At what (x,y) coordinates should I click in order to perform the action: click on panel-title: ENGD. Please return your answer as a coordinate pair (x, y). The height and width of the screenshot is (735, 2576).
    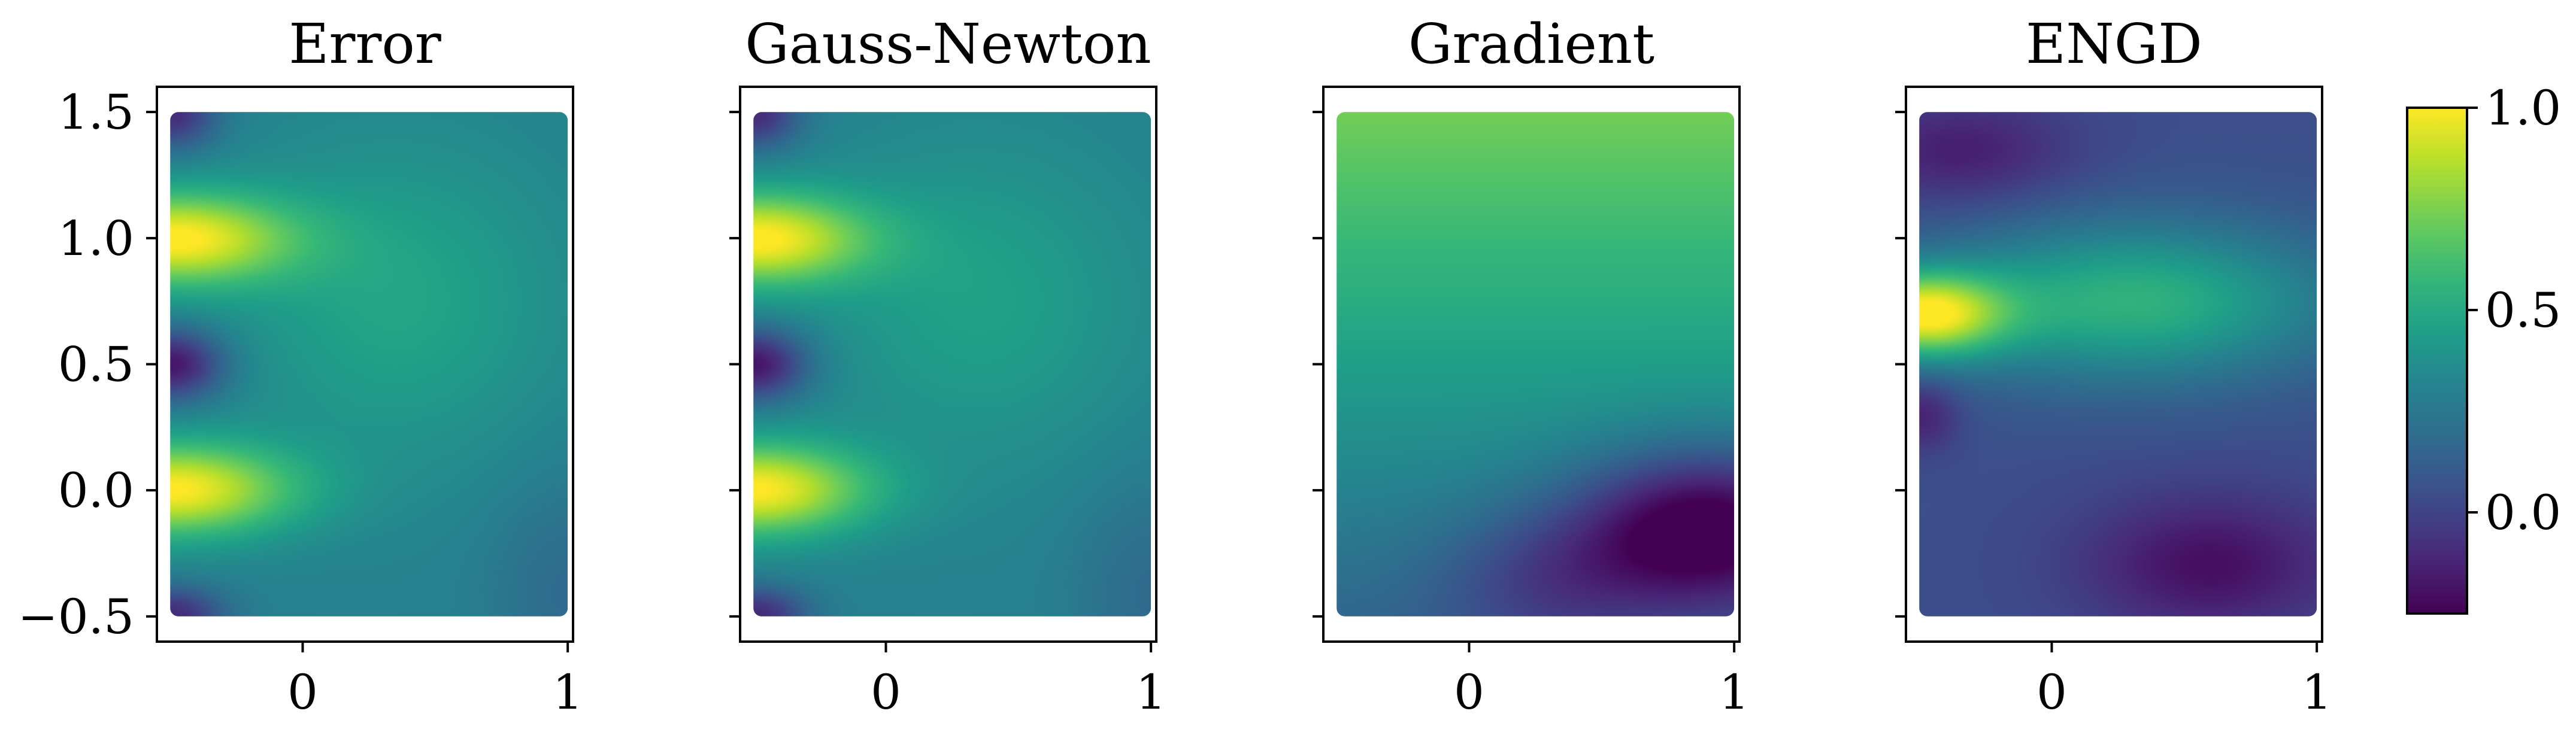
    Looking at the image, I should click on (2114, 44).